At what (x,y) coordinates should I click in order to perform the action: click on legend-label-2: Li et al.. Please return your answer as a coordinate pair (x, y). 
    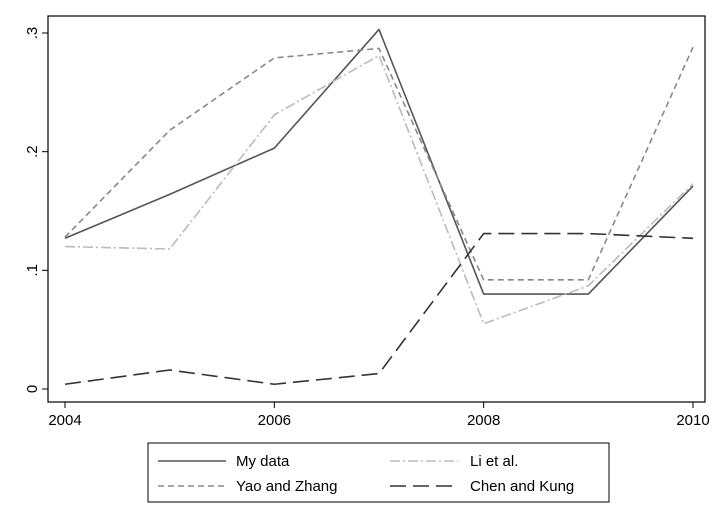
    Looking at the image, I should click on (494, 461).